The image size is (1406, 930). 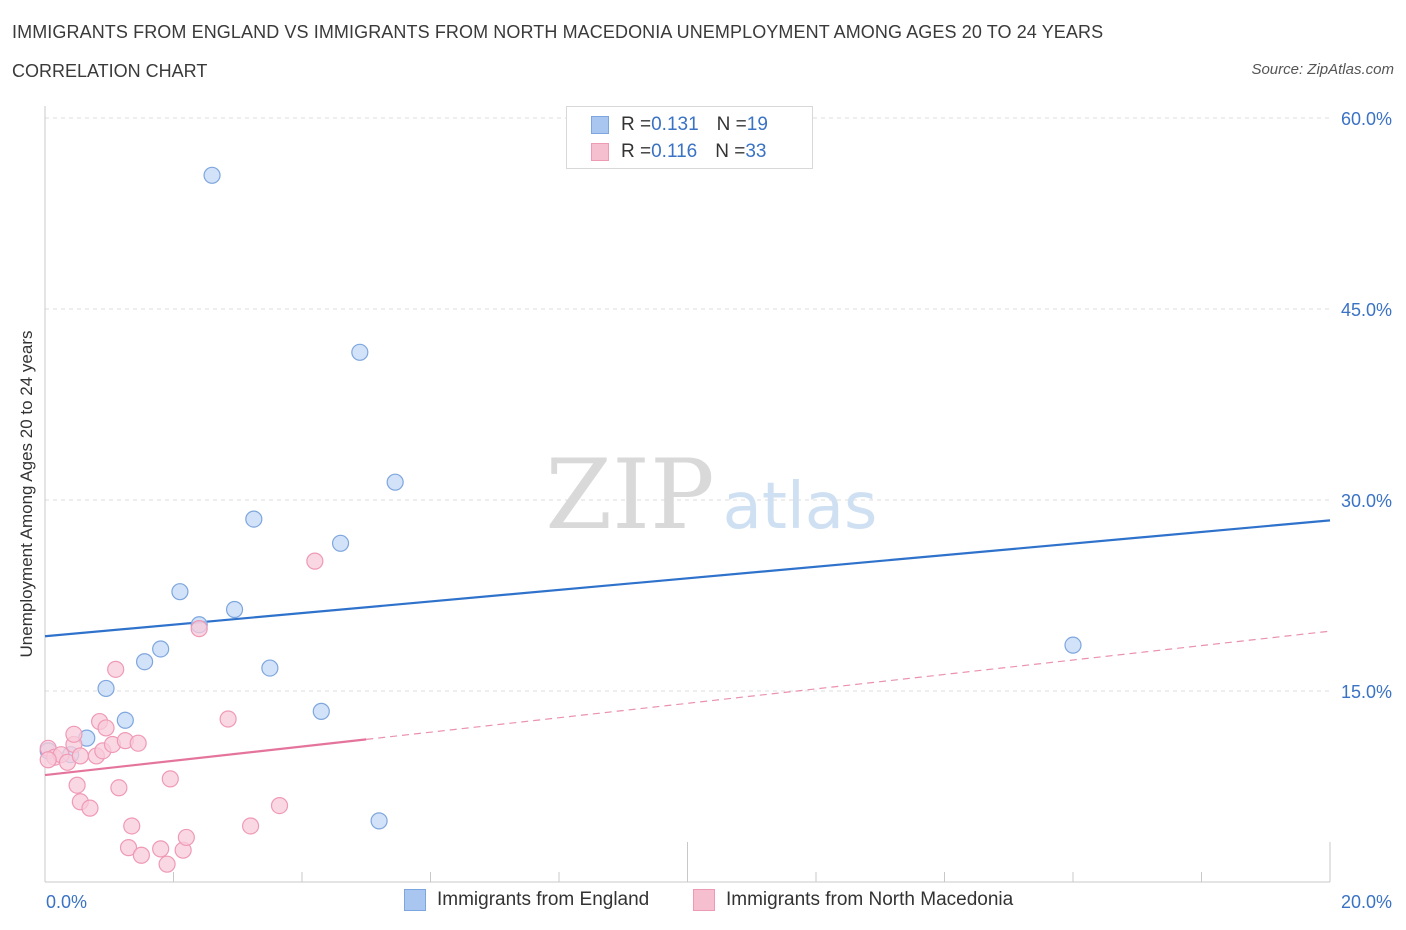 What do you see at coordinates (674, 151) in the screenshot?
I see `legend-r-value: 0.116` at bounding box center [674, 151].